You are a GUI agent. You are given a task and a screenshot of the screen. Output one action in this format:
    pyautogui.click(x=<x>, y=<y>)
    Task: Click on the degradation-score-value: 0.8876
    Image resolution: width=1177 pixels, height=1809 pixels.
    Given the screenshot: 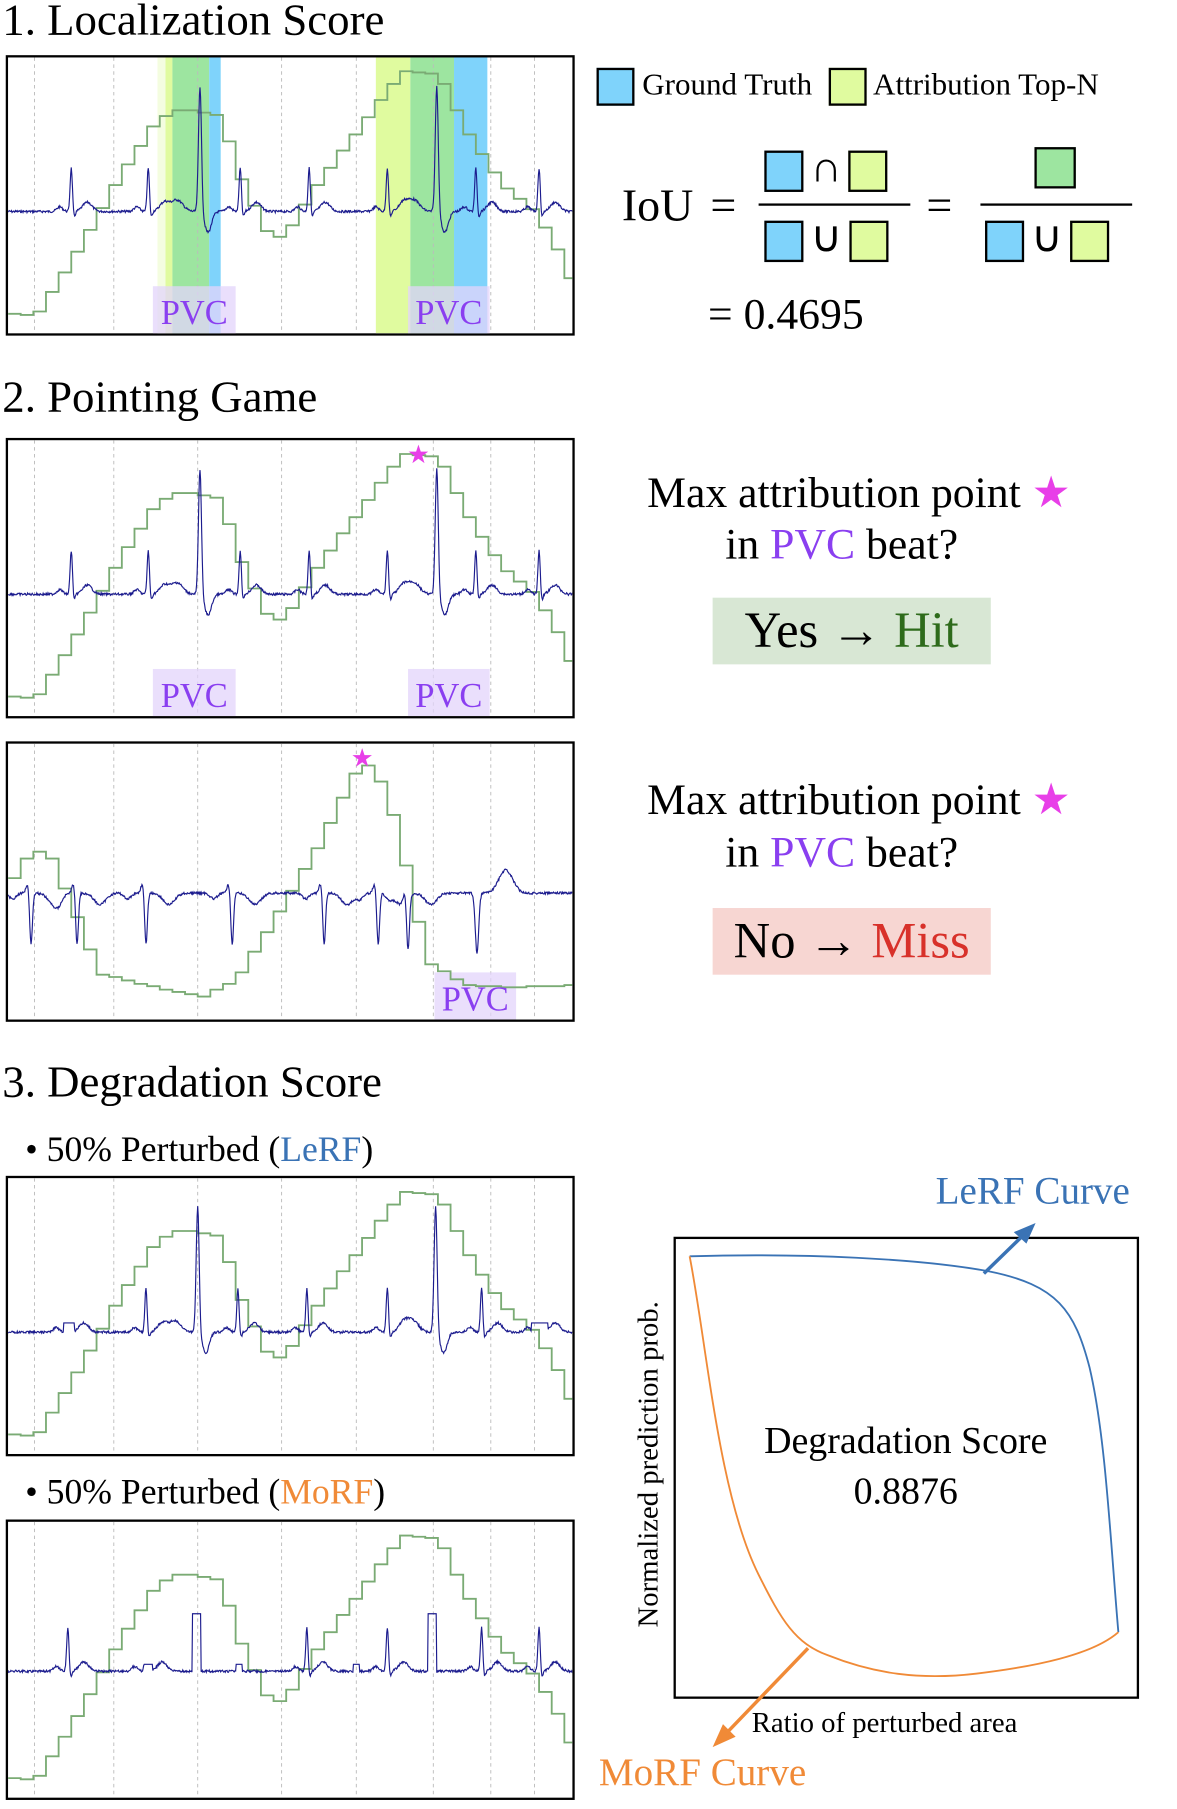 What is the action you would take?
    pyautogui.click(x=905, y=1492)
    